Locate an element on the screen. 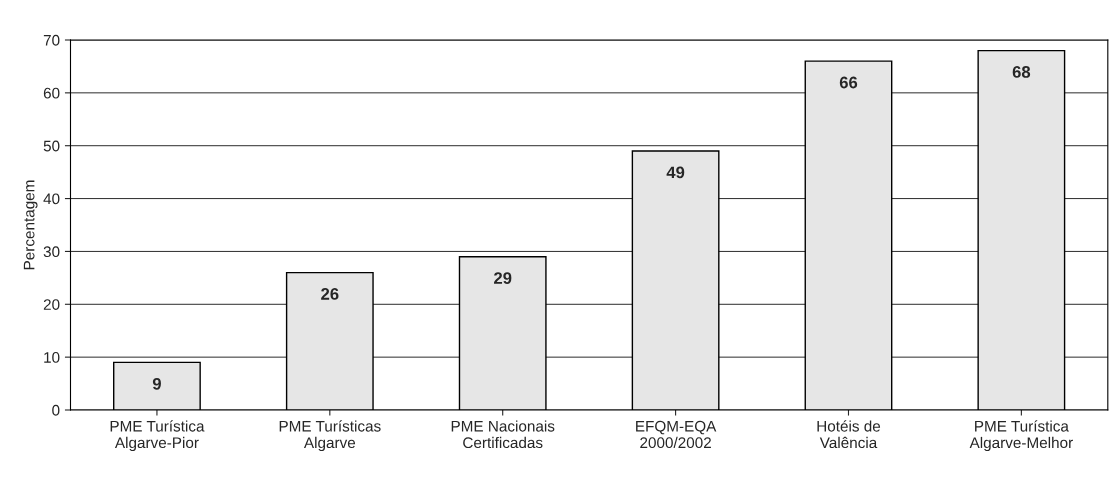  data-label: 9 is located at coordinates (156, 383).